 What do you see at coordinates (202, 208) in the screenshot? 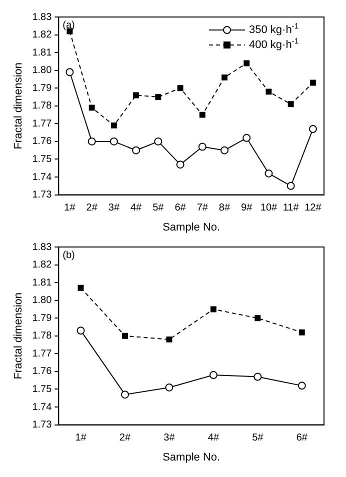
I see `x-tick-label: 7#` at bounding box center [202, 208].